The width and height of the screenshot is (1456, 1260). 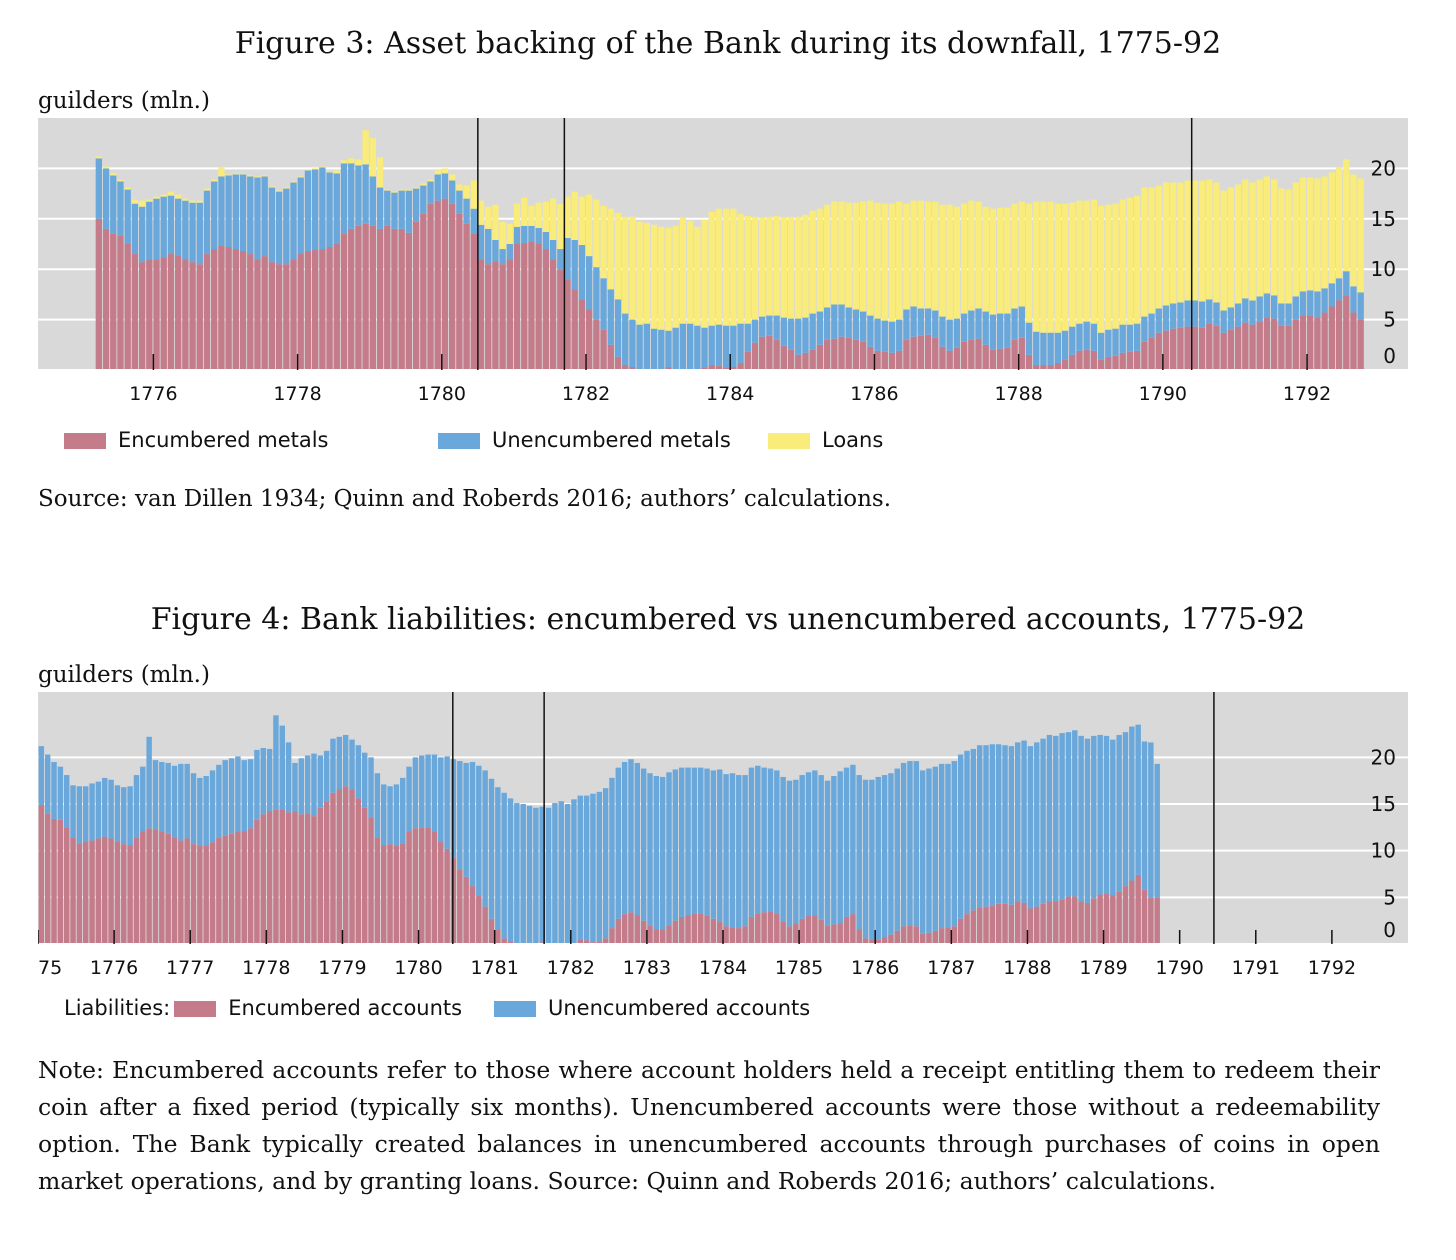 I want to click on legend-label-unencumbered-accounts: Unencumbered accounts, so click(x=679, y=1008).